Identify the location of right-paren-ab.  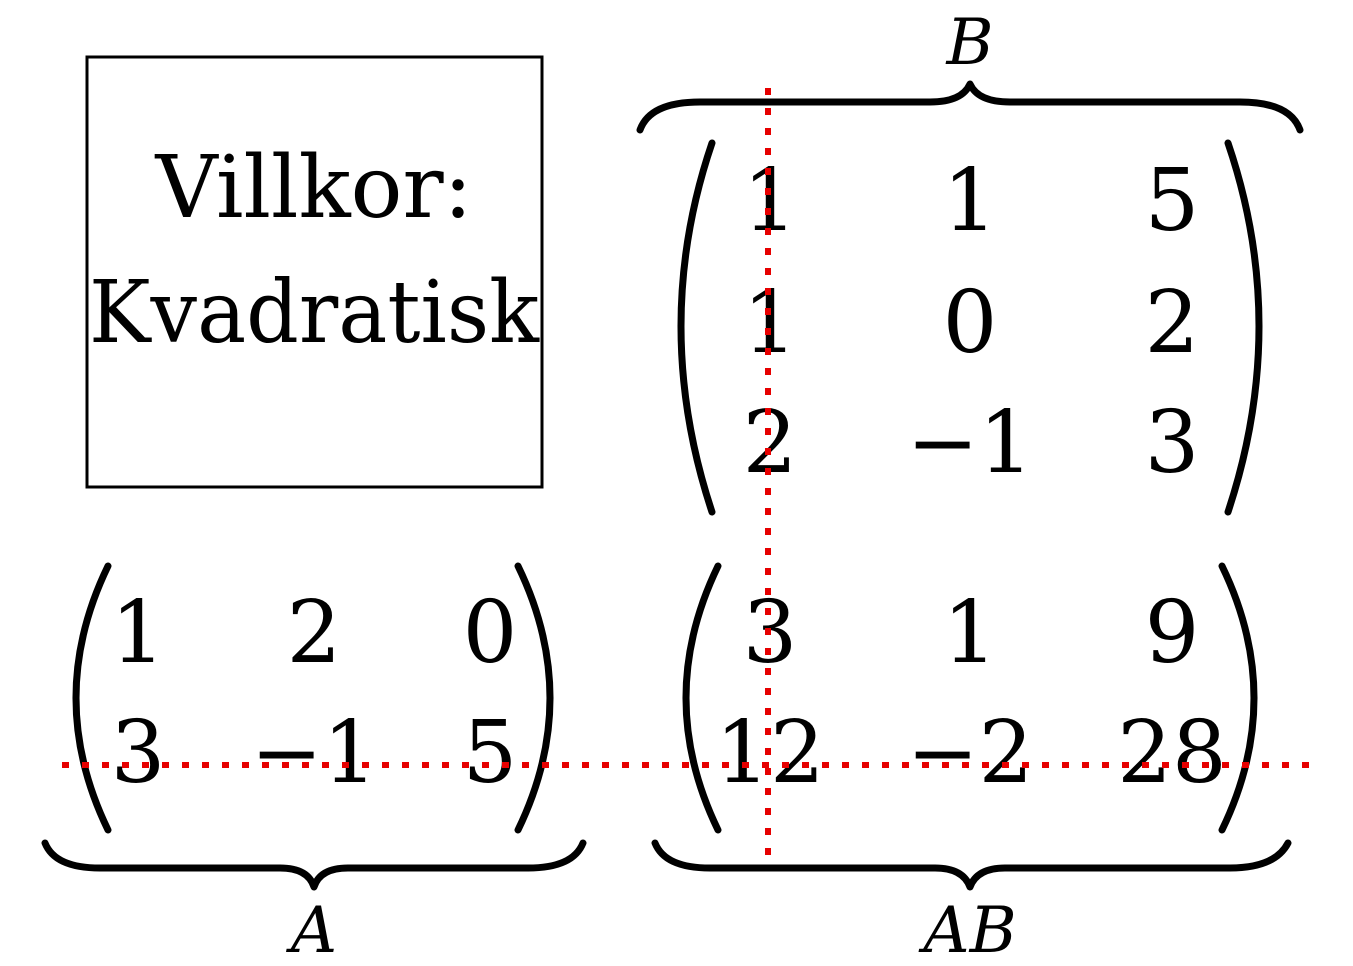
(1238, 698).